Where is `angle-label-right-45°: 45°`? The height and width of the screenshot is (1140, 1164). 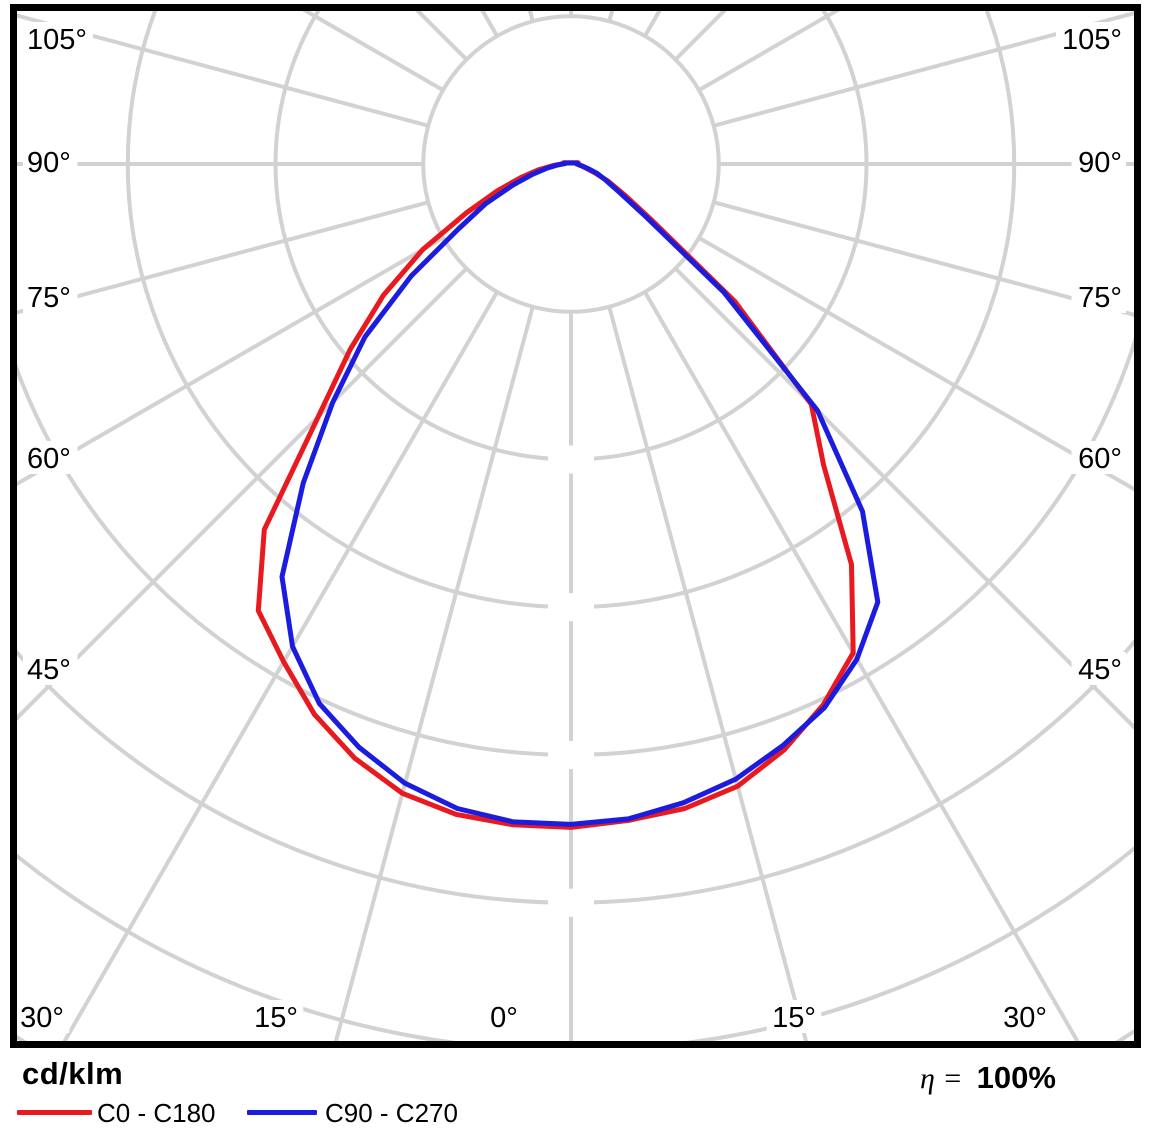
angle-label-right-45°: 45° is located at coordinates (1100, 670).